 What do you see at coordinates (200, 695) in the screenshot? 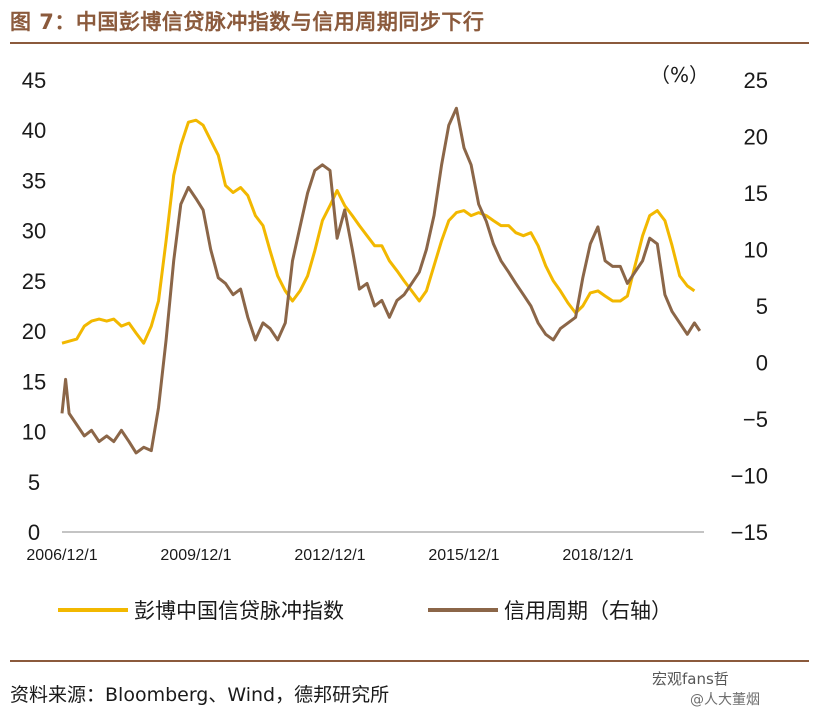
I see `source-note: 资料来源：Bloomberg、Wind，德邦研究所` at bounding box center [200, 695].